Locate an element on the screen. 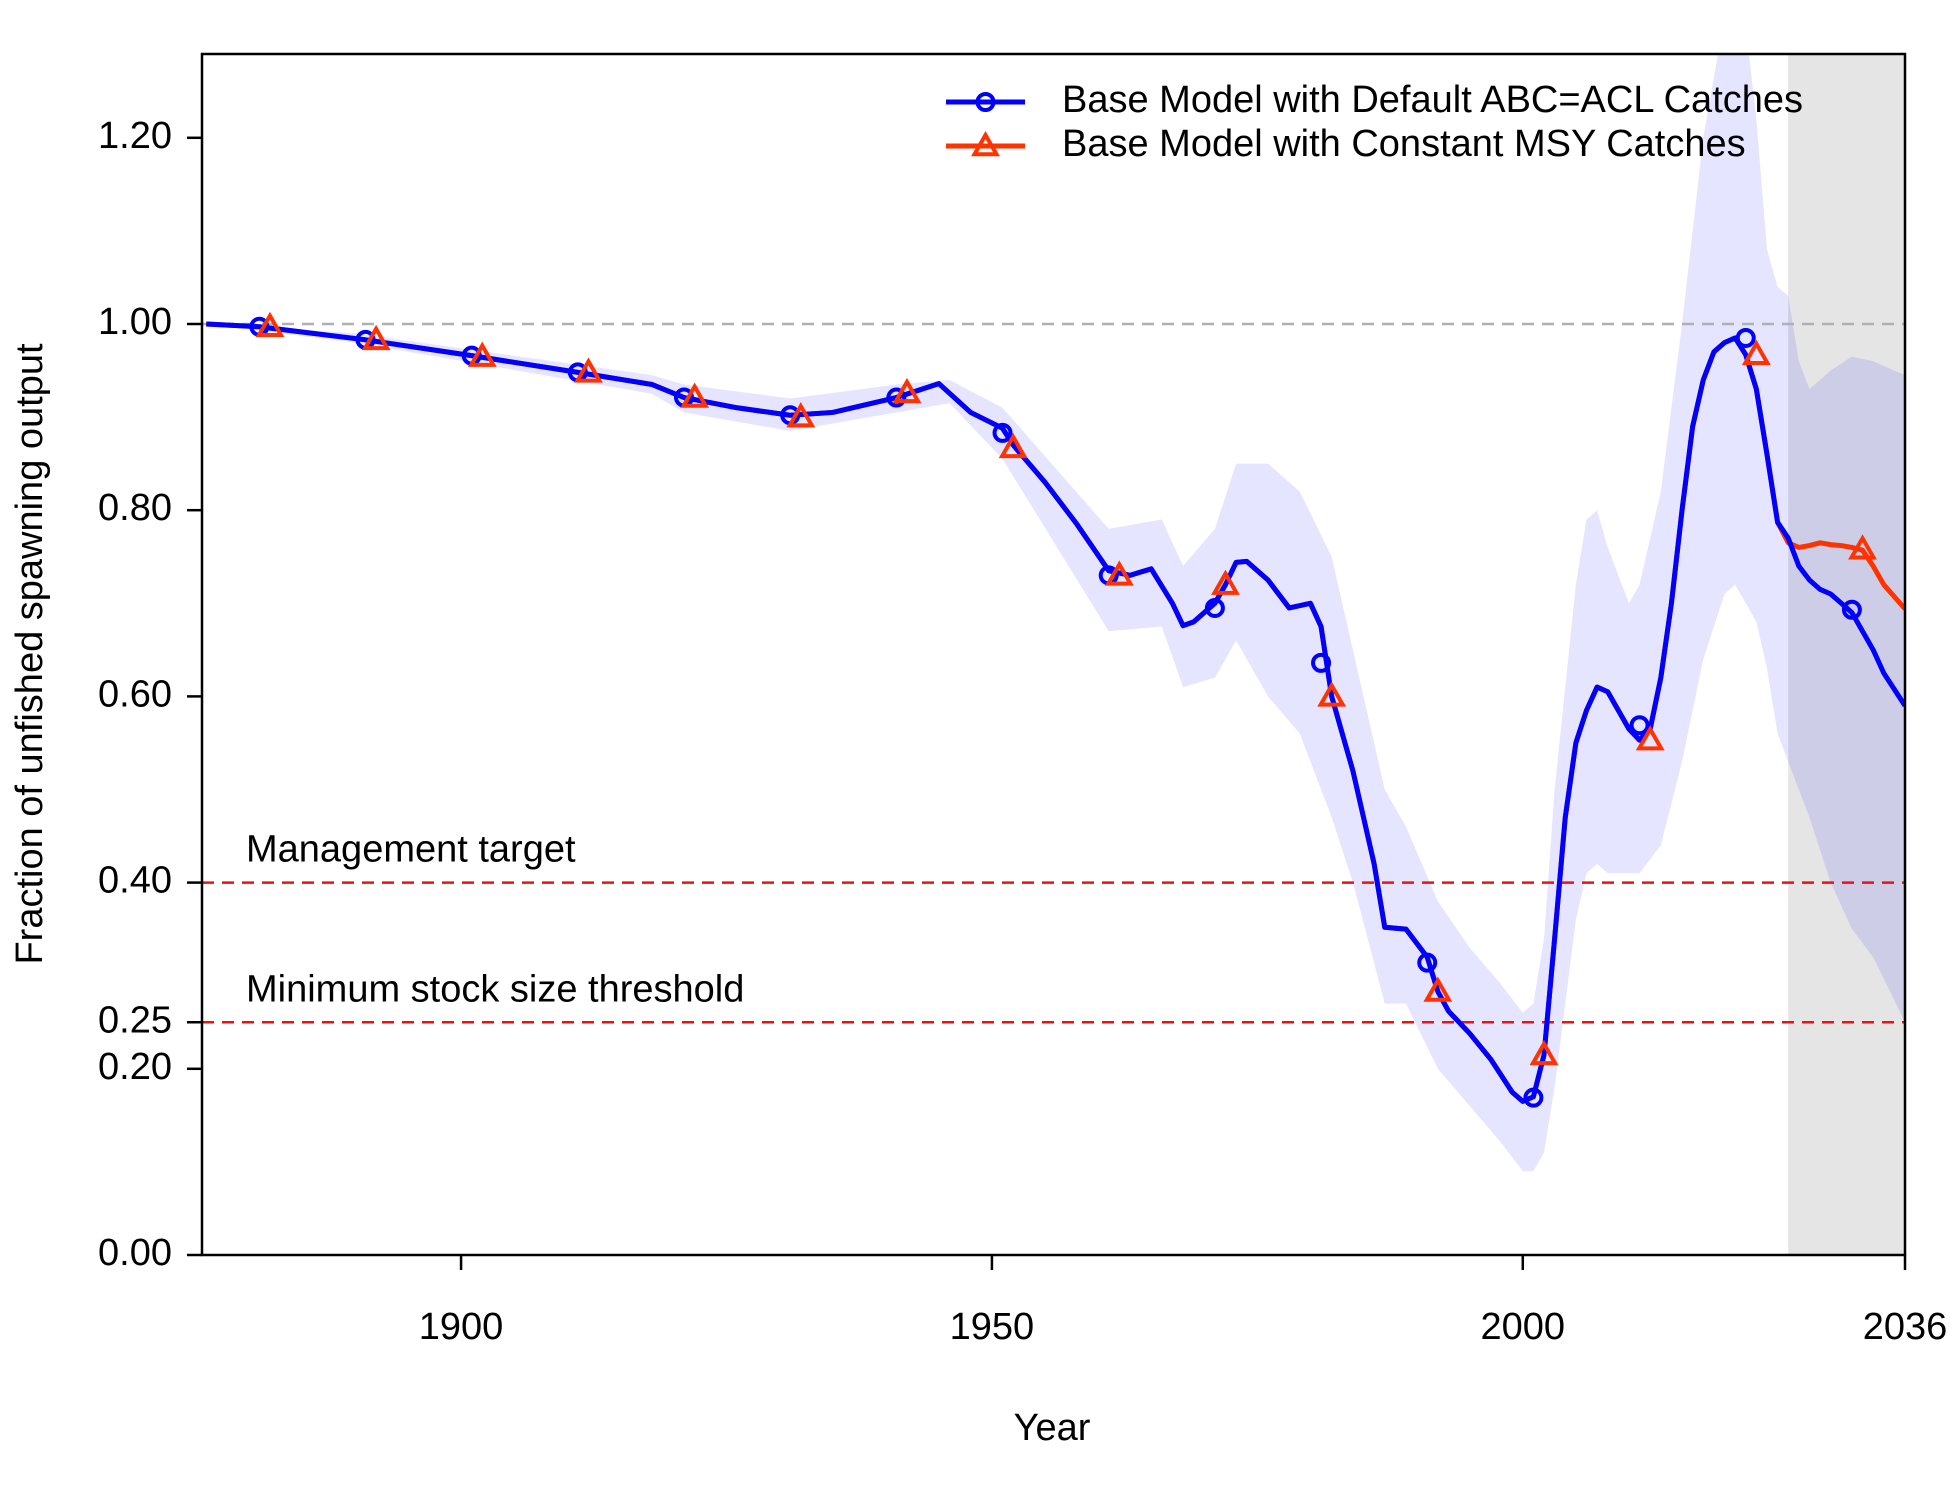 This screenshot has width=1950, height=1500. x-axis-label: Year is located at coordinates (1052, 1428).